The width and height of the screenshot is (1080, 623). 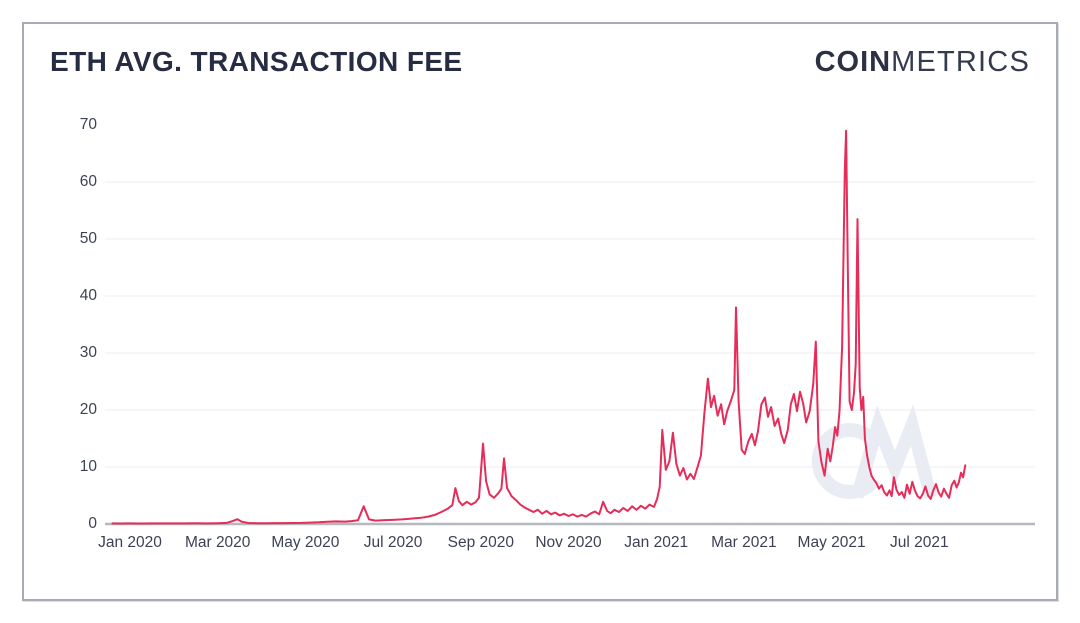 I want to click on page-title: ETH AVG. TRANSACTION FEE, so click(x=256, y=61).